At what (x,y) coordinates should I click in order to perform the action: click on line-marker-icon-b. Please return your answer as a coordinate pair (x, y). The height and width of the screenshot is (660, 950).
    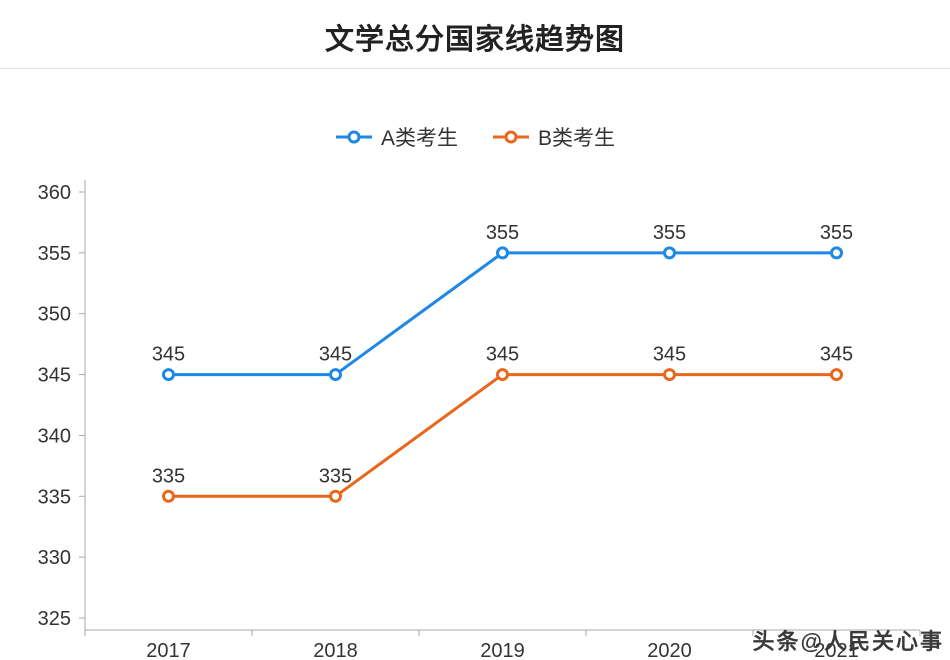
    Looking at the image, I should click on (511, 137).